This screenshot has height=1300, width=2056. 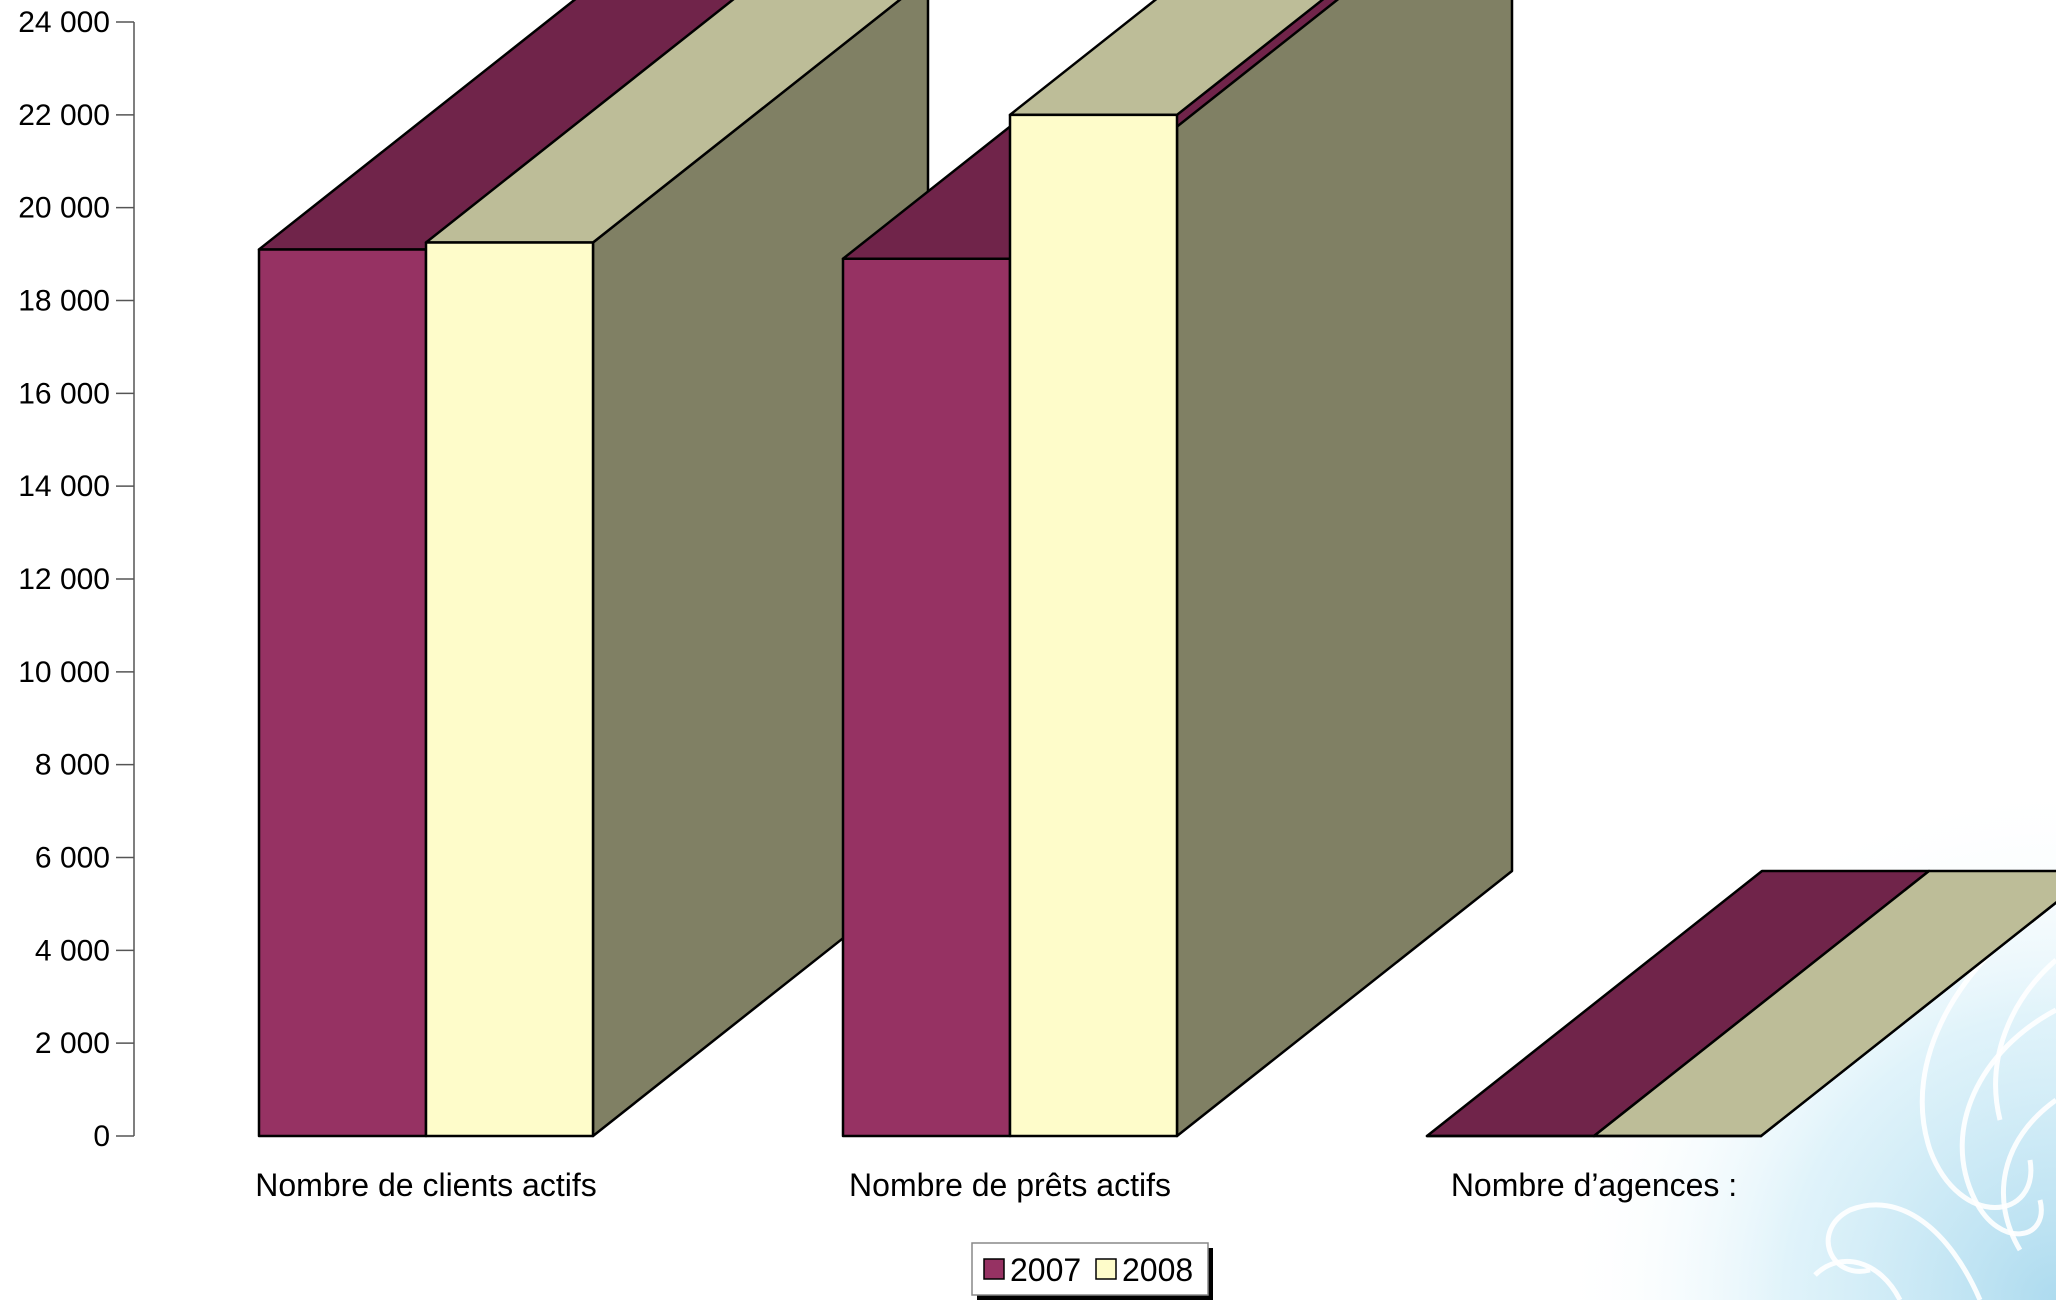 I want to click on bar-group, so click(x=1740, y=1003).